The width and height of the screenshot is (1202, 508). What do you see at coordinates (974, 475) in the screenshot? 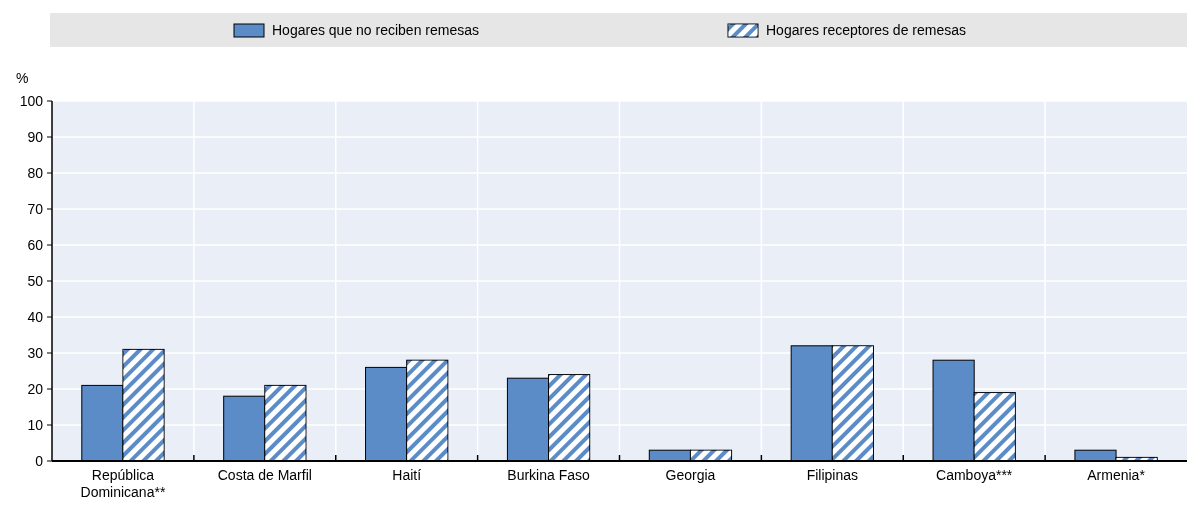
I see `x-tick-label: Camboya***` at bounding box center [974, 475].